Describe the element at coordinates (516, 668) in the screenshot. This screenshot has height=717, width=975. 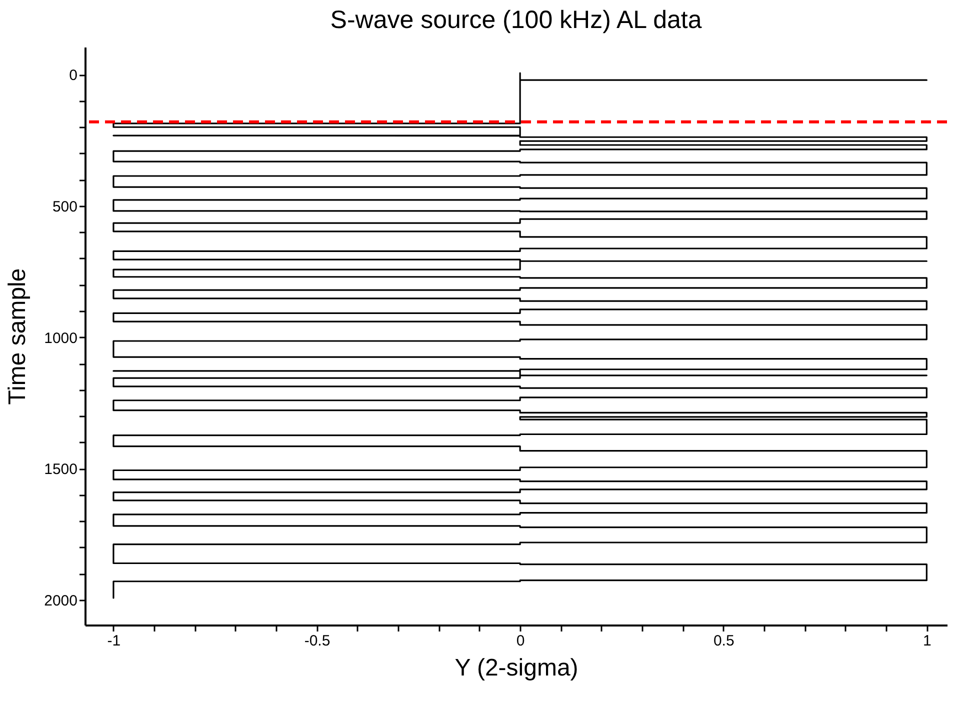
I see `x-axis-title: Y (2-sigma)` at that location.